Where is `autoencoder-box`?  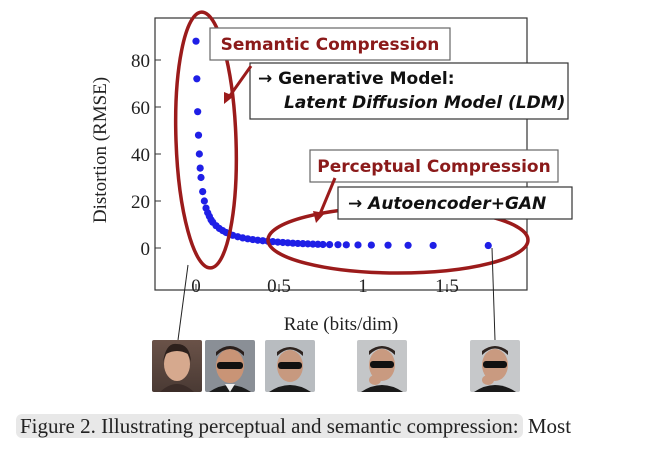 autoencoder-box is located at coordinates (455, 203).